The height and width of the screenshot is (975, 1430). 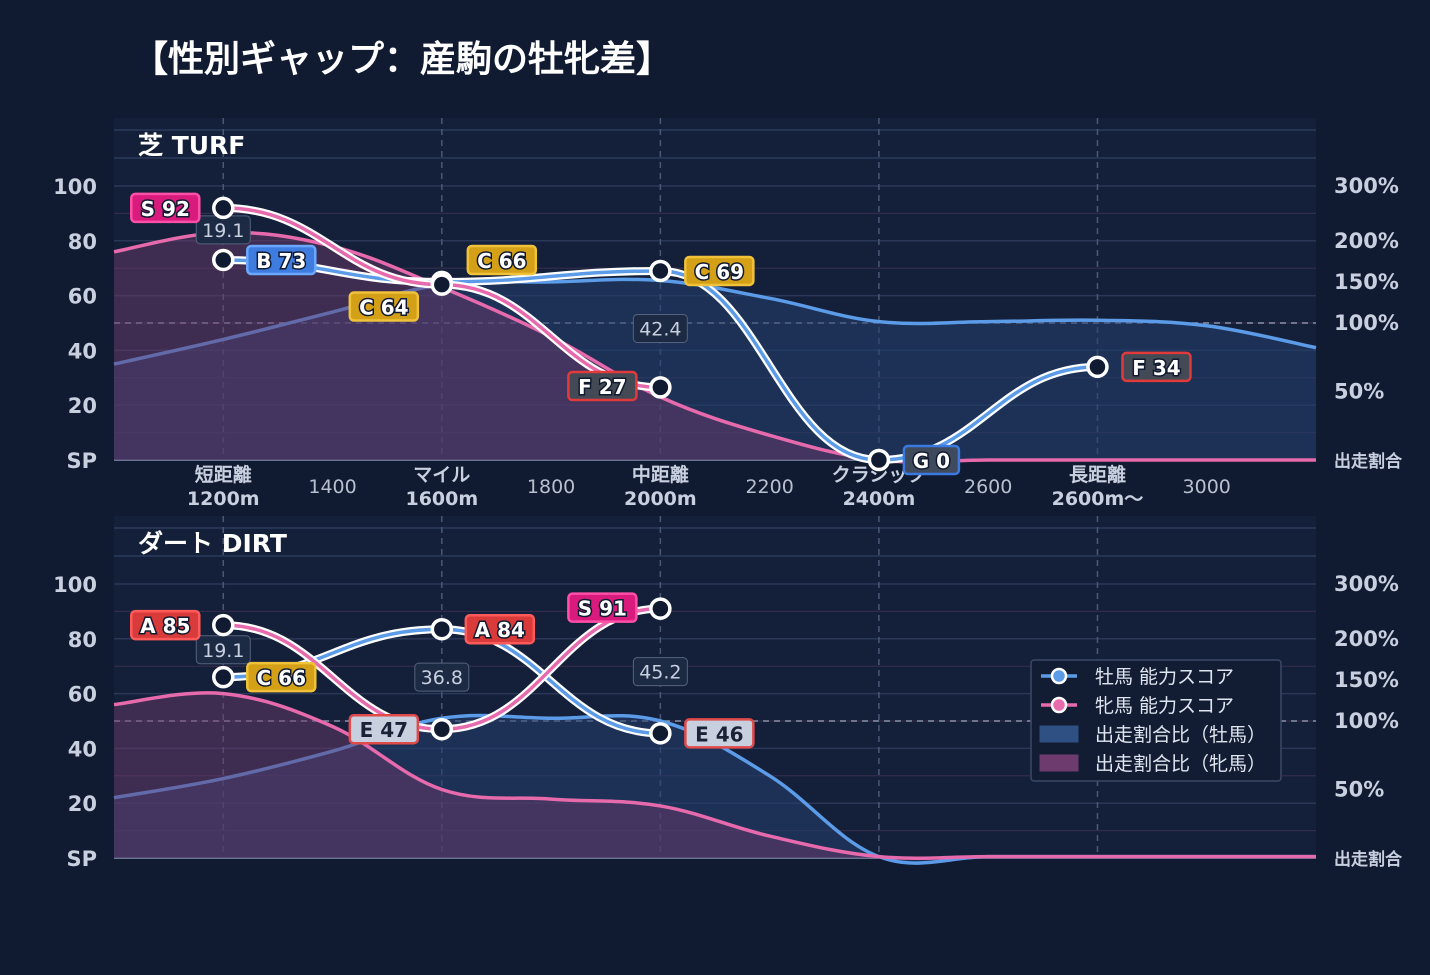 What do you see at coordinates (191, 145) in the screenshot?
I see `panel-title: 芝 TURF` at bounding box center [191, 145].